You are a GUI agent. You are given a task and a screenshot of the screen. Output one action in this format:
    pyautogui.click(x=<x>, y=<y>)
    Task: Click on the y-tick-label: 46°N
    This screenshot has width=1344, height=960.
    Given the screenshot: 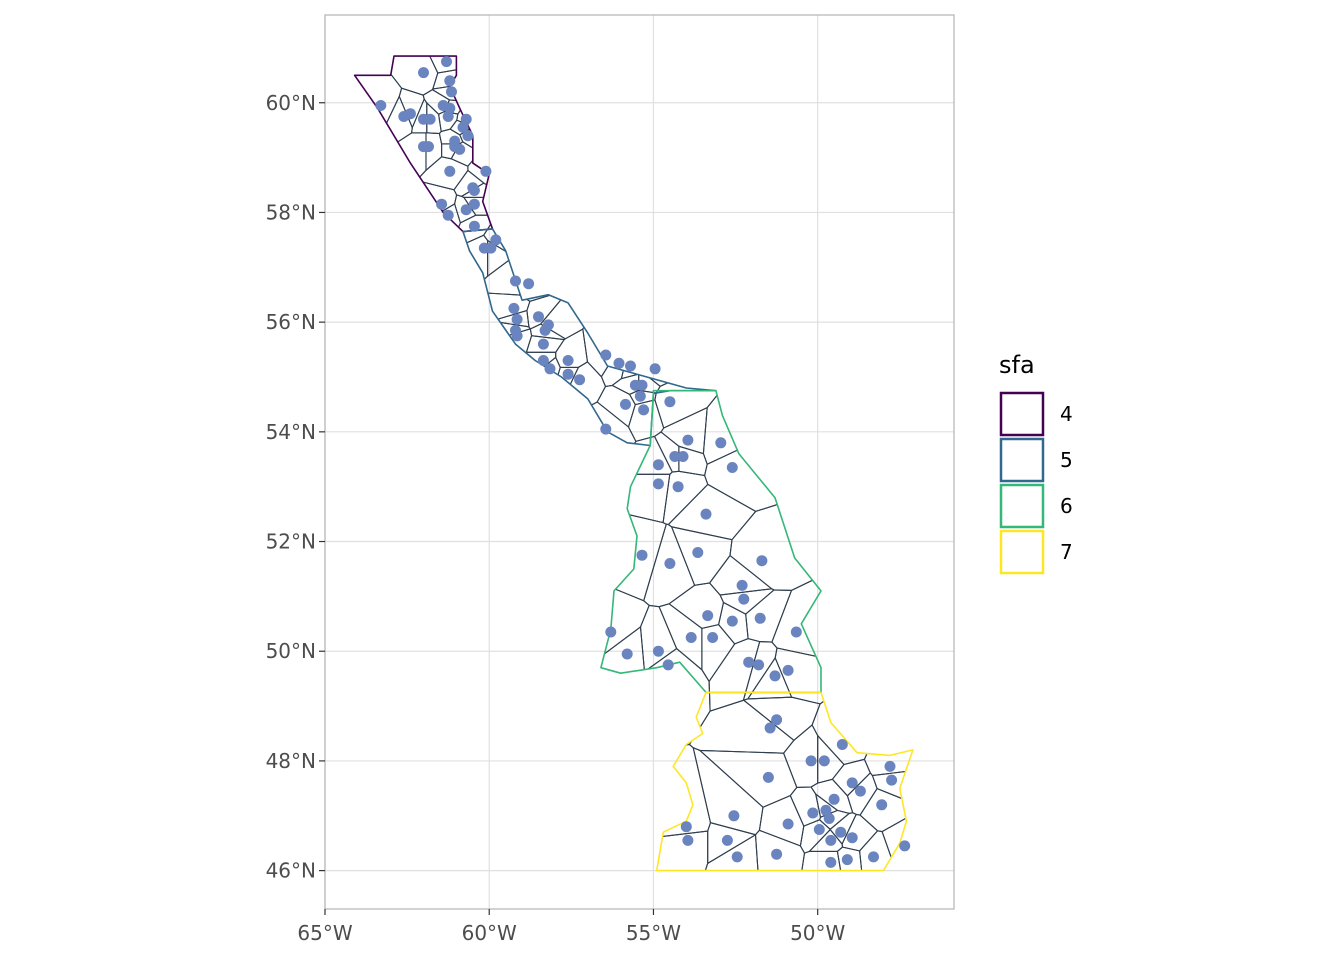 What is the action you would take?
    pyautogui.click(x=291, y=871)
    